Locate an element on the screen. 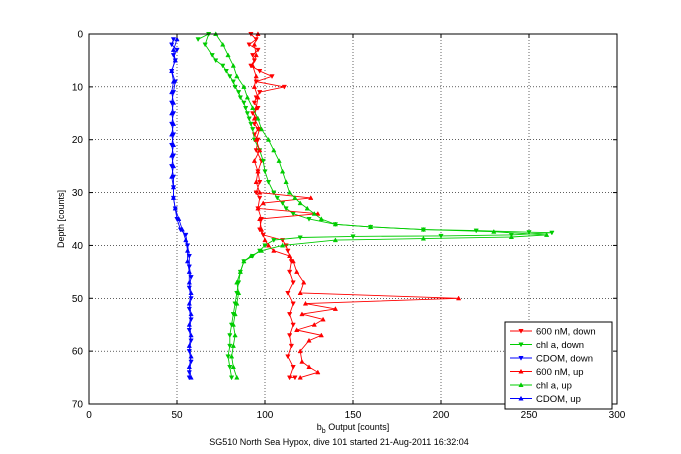 Image resolution: width=681 pixels, height=454 pixels. x-axis-label: bb Output [counts] is located at coordinates (353, 428).